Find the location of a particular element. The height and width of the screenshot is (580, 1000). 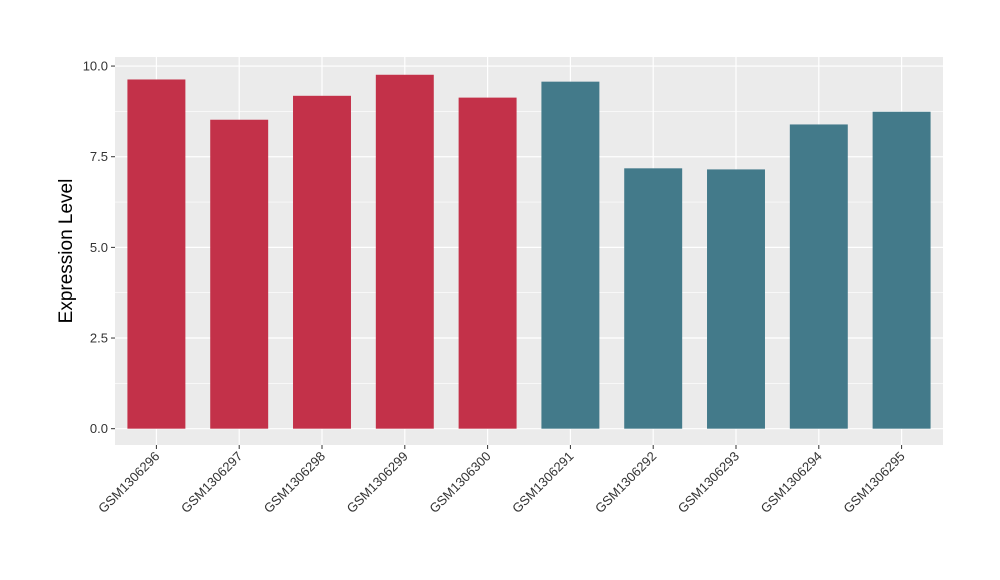

bar-GSM1306292 is located at coordinates (653, 298).